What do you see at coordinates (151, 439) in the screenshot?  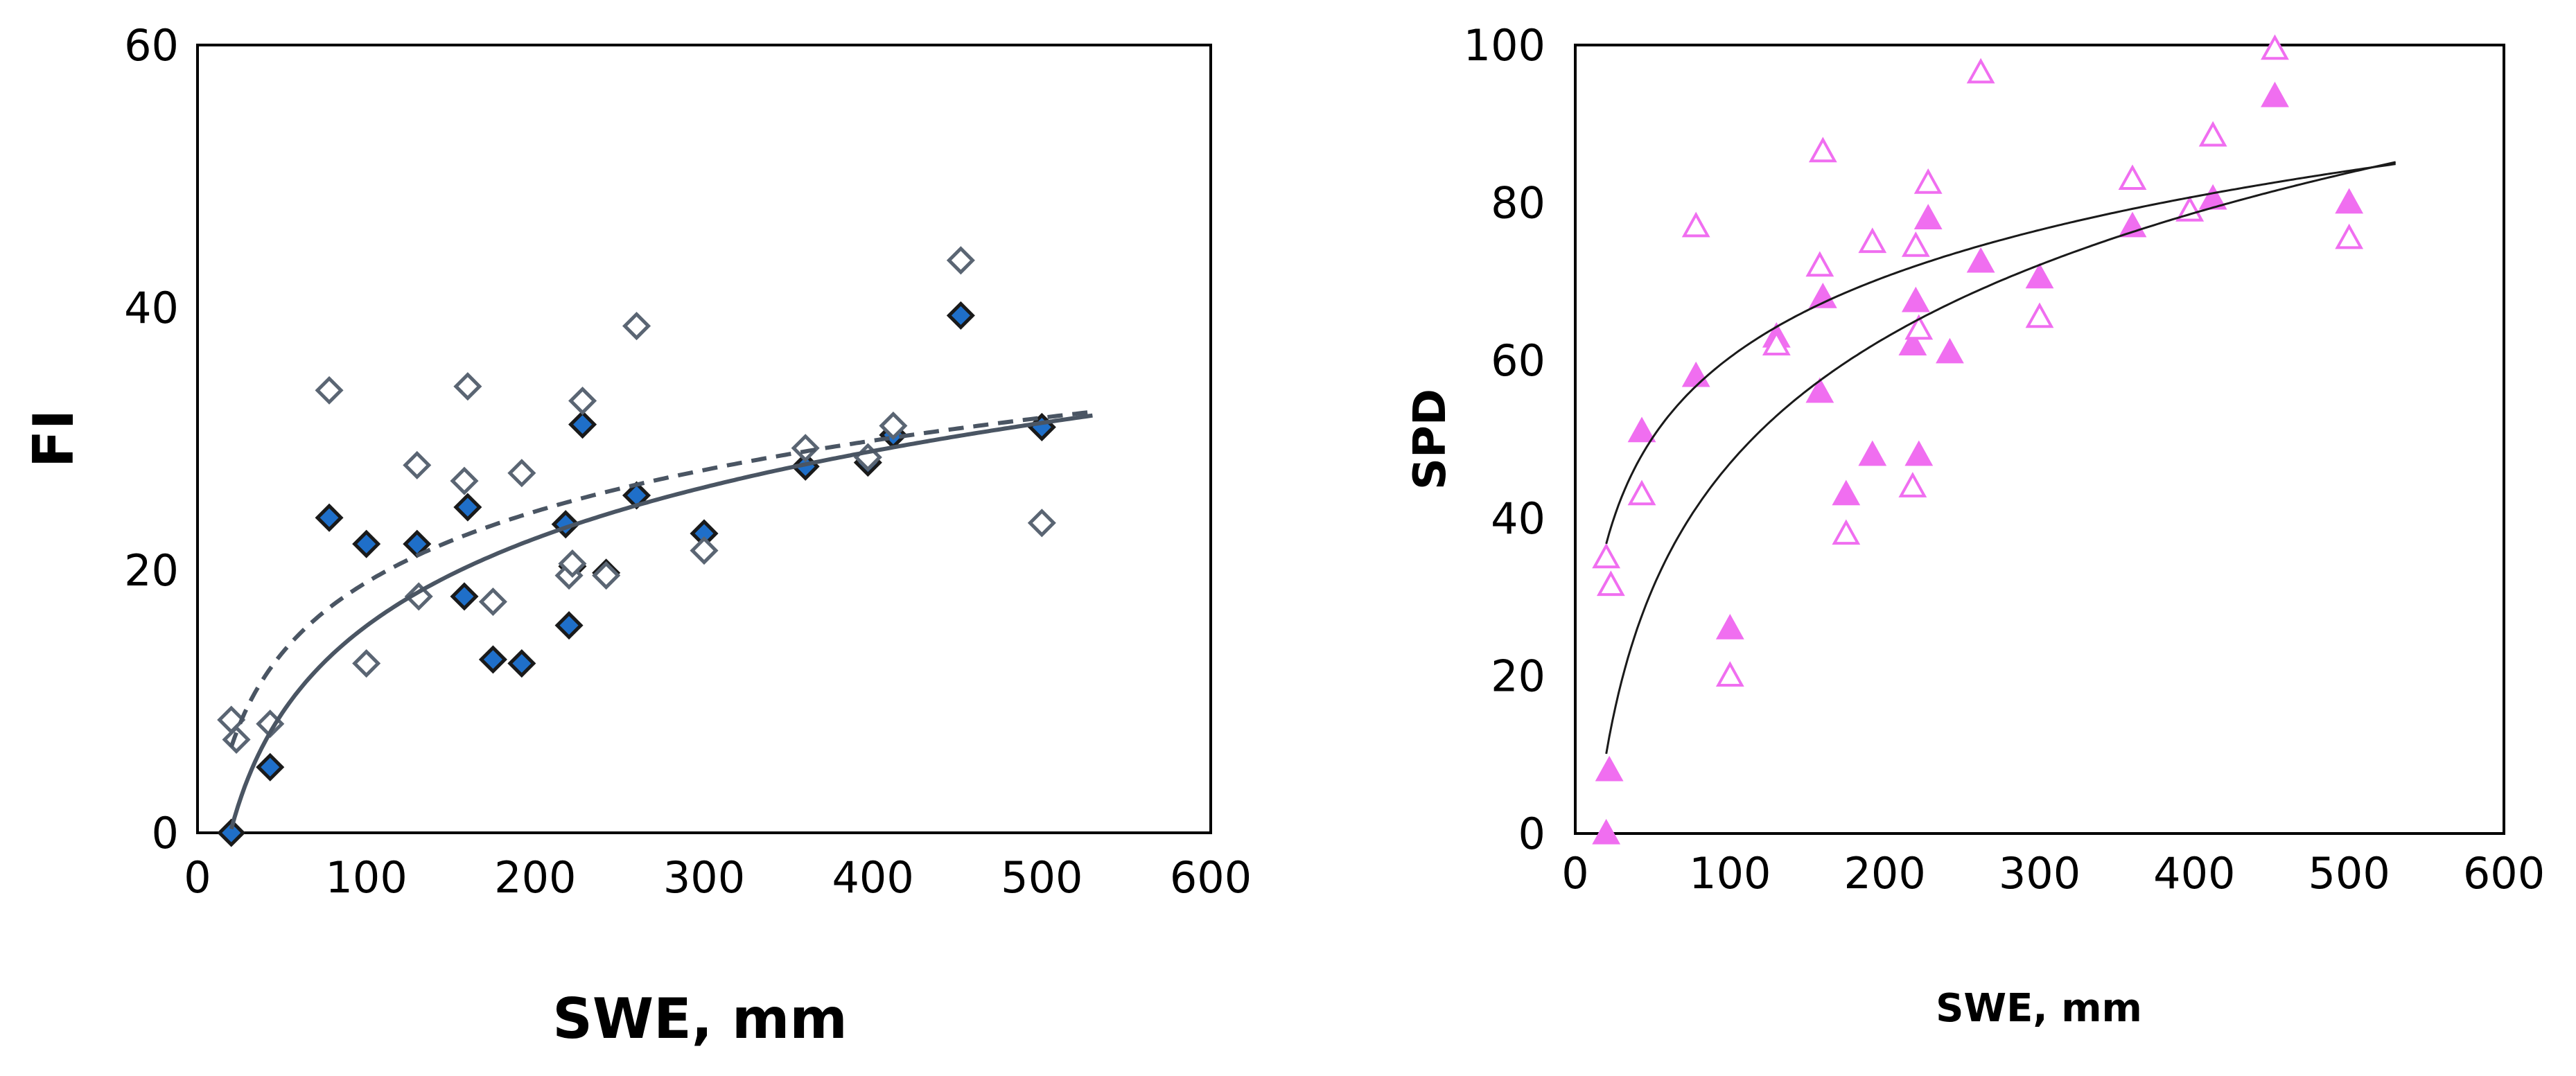 I see `y-tick-labels-fi: 0 20 40 60` at bounding box center [151, 439].